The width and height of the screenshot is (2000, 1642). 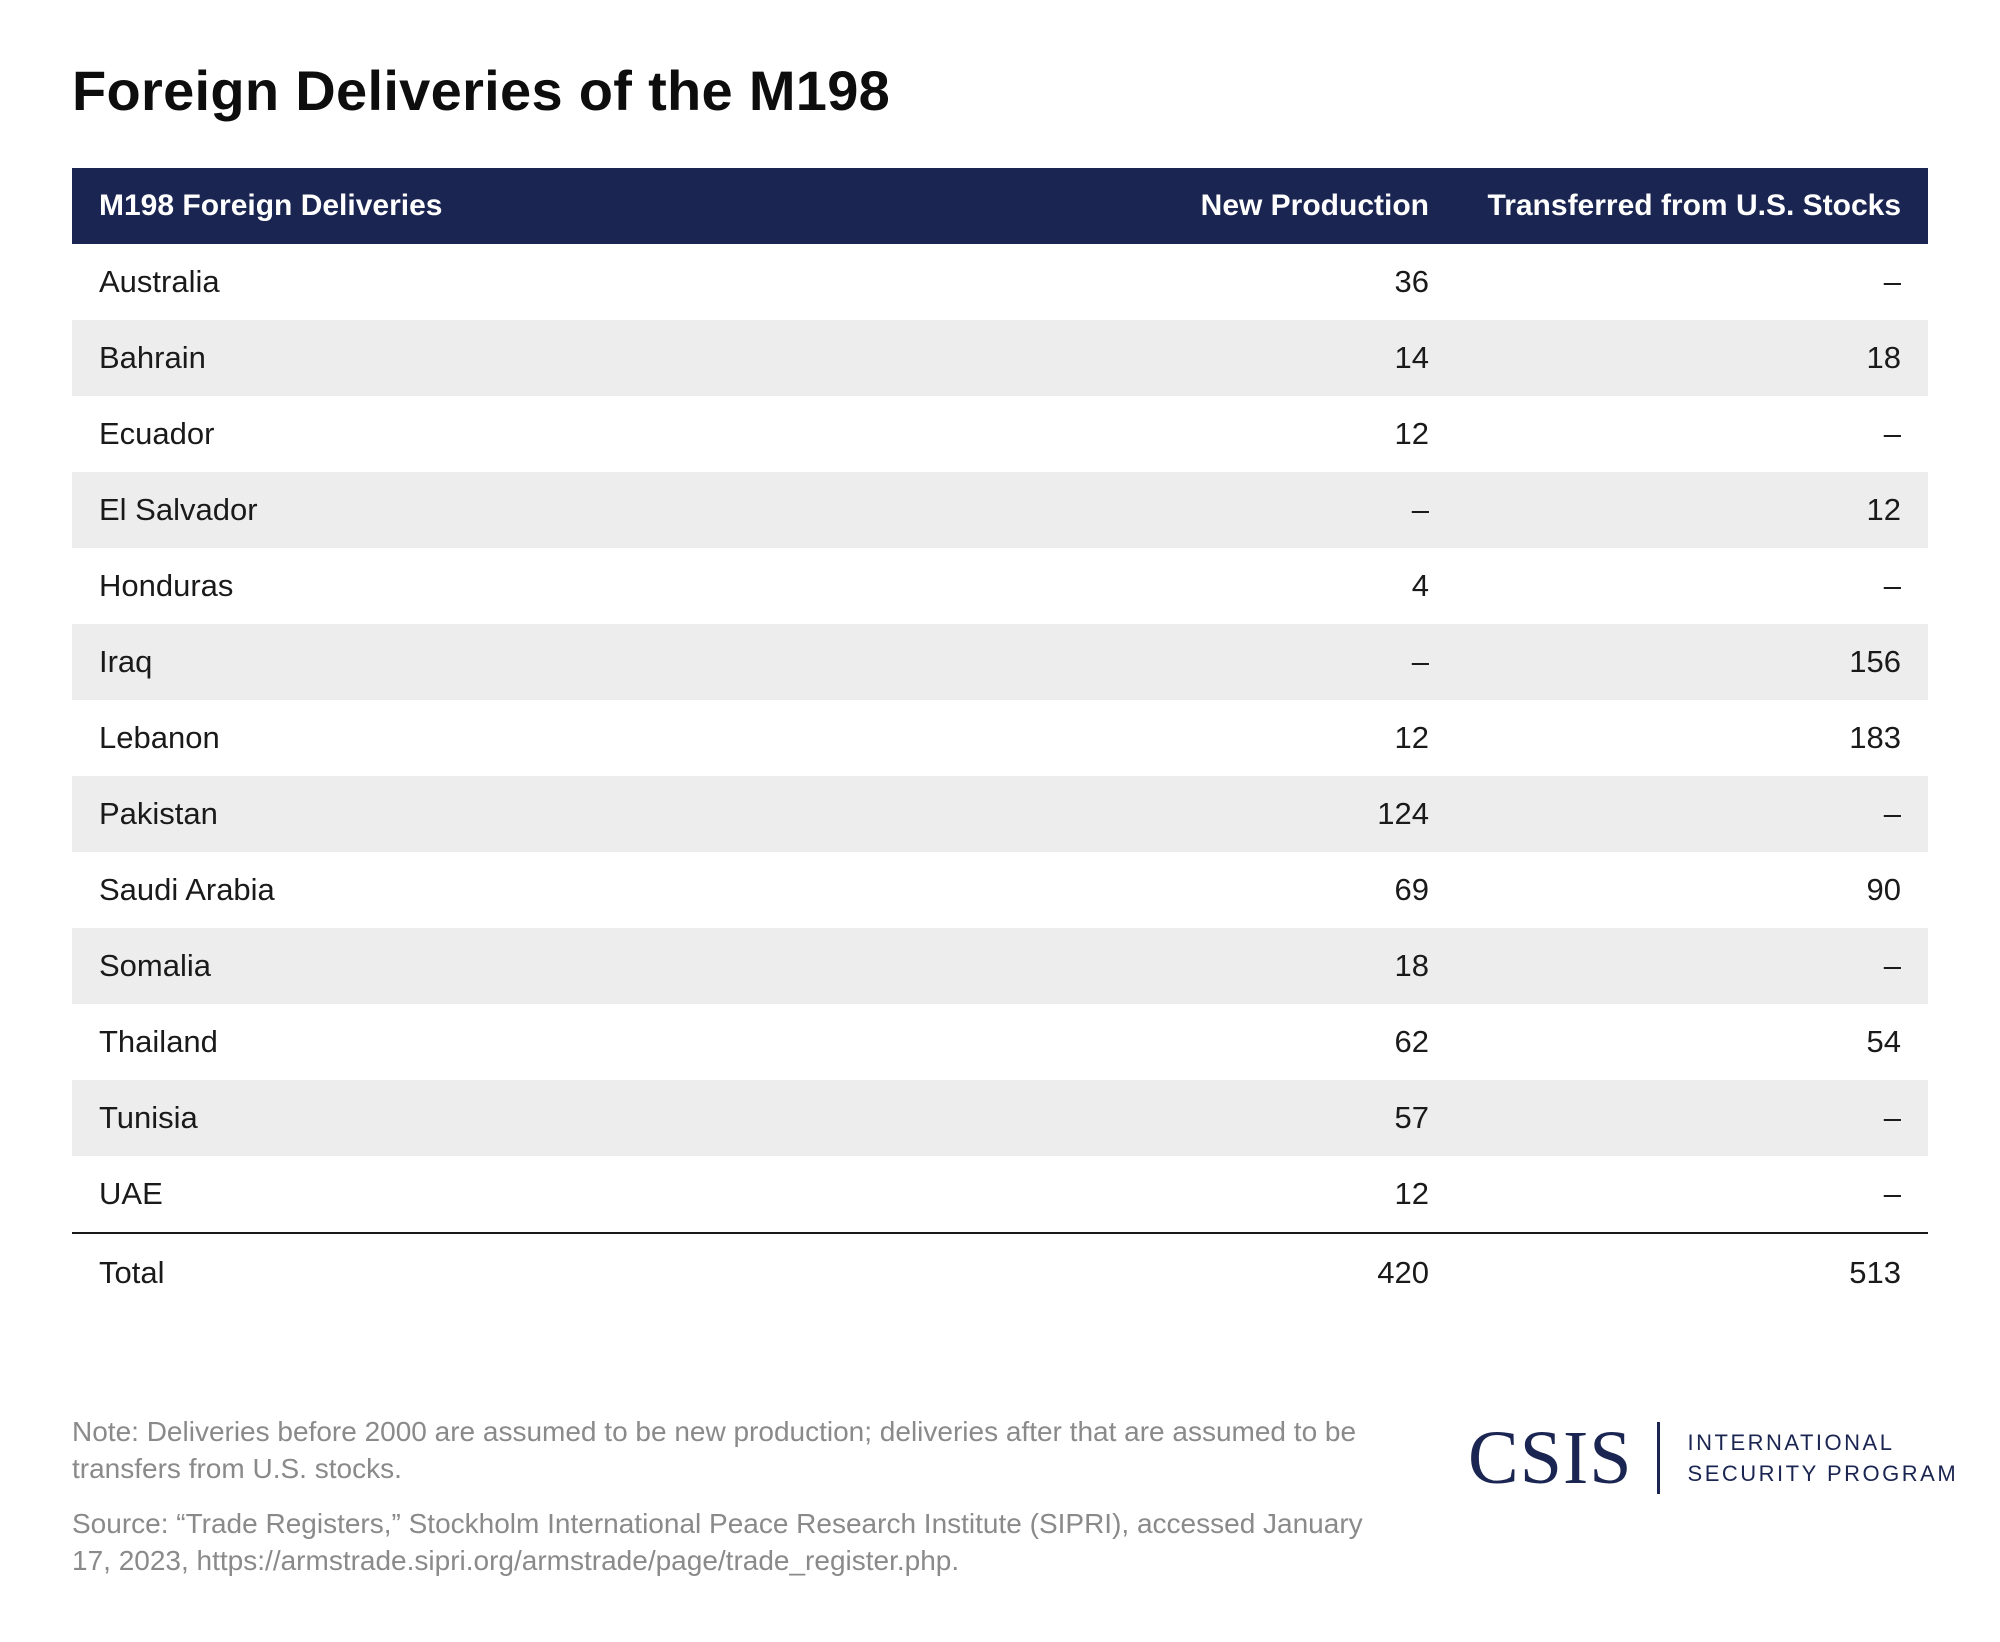 What do you see at coordinates (1000, 662) in the screenshot?
I see `table-row: Iraq – 156` at bounding box center [1000, 662].